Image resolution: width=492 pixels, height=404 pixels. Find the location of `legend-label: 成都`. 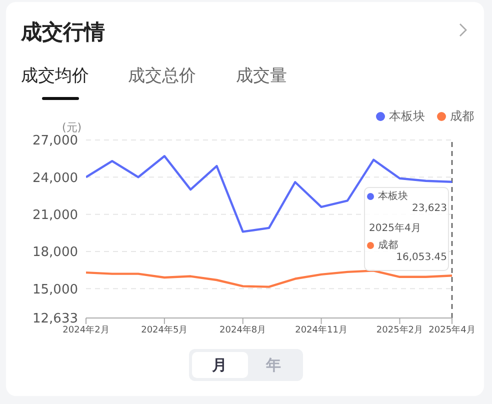

legend-label: 成都 is located at coordinates (388, 245).